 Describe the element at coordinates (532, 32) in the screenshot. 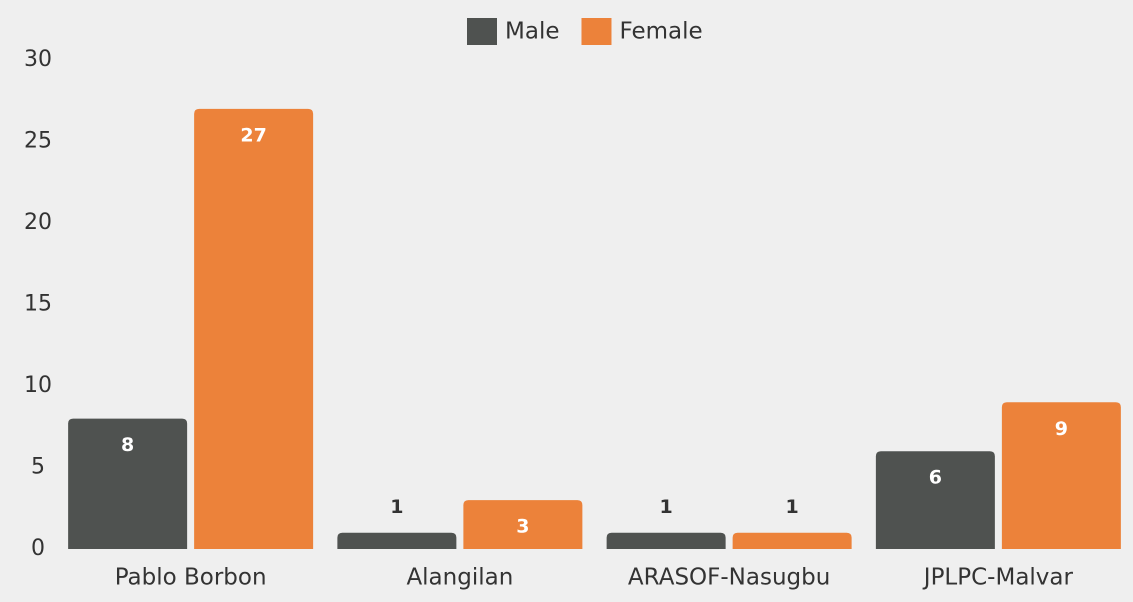

I see `legend-label: Male` at that location.